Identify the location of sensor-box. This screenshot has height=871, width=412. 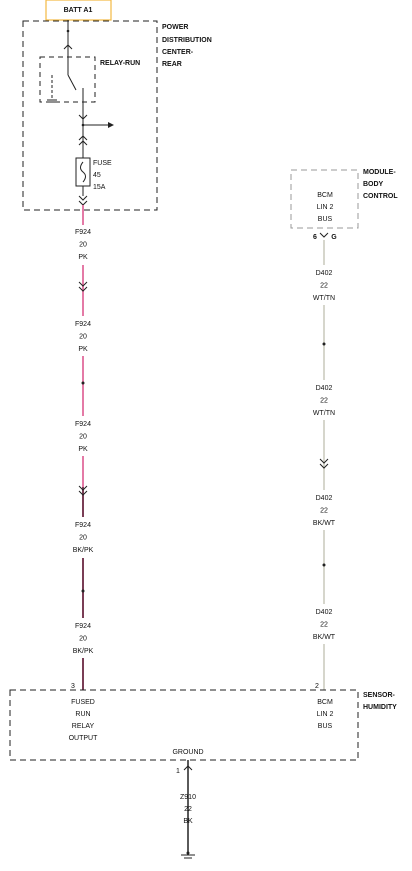
(184, 725).